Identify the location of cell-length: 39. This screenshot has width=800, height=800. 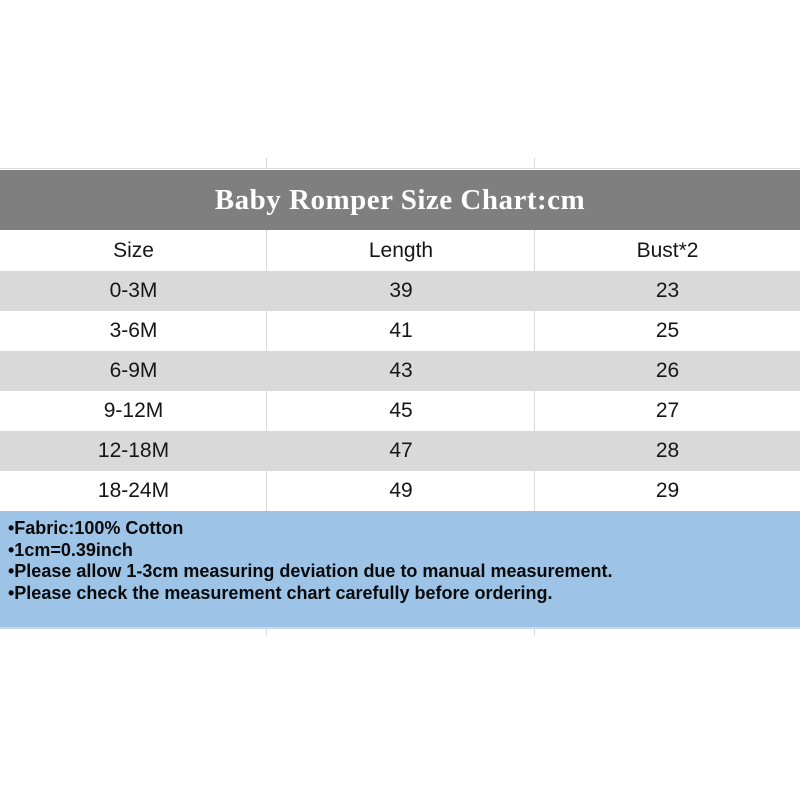
(401, 290).